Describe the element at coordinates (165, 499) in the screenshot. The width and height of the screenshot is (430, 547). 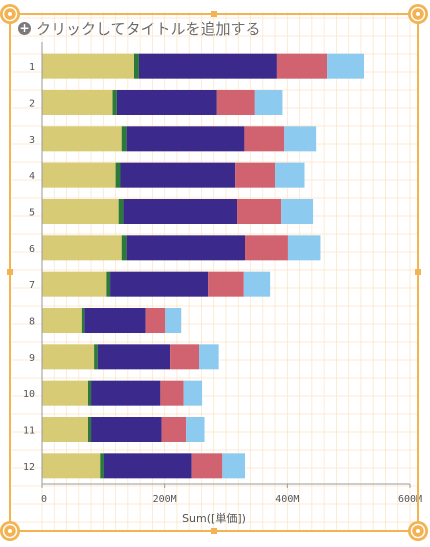
I see `x-tick-label: 200M` at that location.